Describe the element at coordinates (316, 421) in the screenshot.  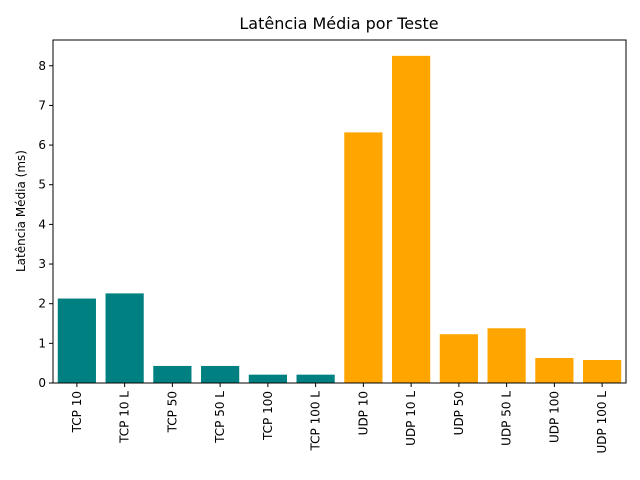
I see `x-tick-label-5: TCP 100 L` at that location.